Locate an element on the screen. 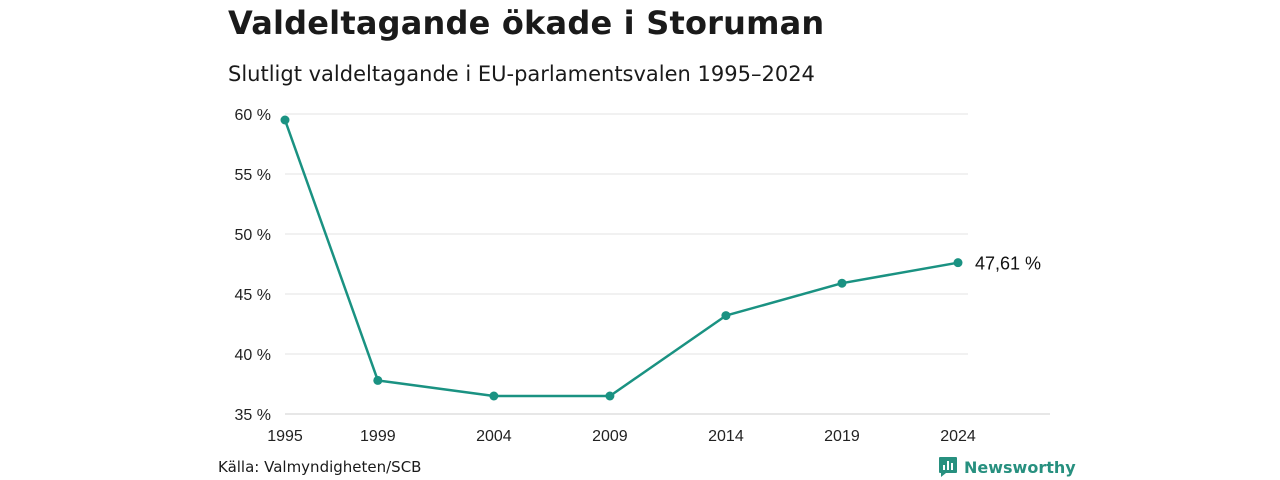 The image size is (1280, 480). y-axis-ticks: 35 % 40 % 45 % 50 % 55 % 60 % is located at coordinates (253, 265).